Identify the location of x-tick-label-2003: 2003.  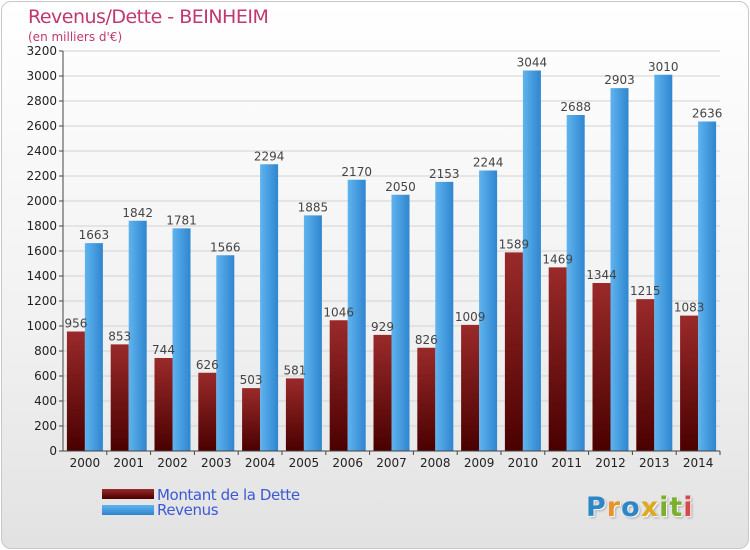
(216, 463).